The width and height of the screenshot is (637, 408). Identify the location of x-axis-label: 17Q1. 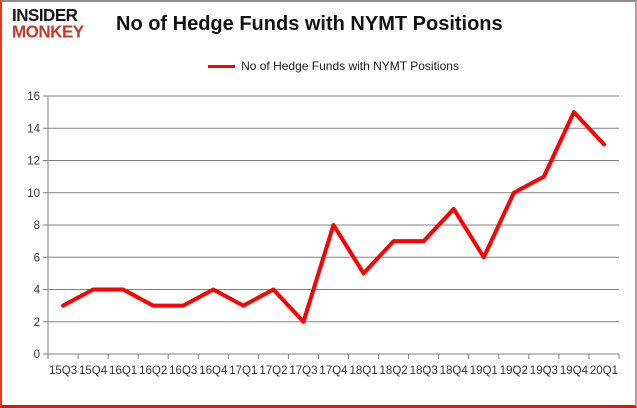
(243, 371).